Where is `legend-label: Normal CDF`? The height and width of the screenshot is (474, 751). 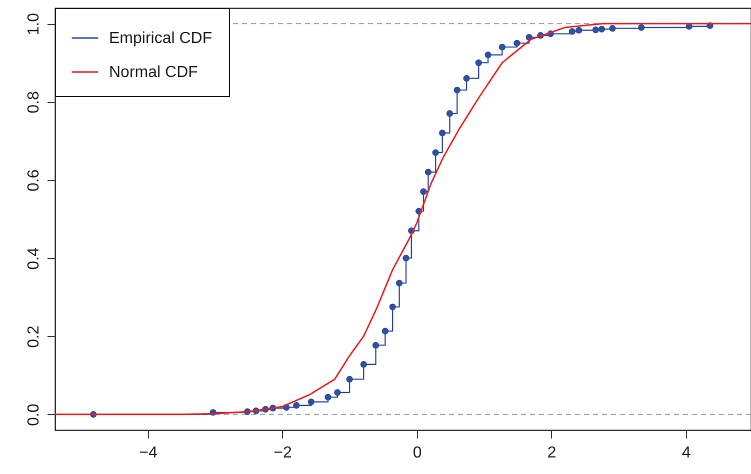
legend-label: Normal CDF is located at coordinates (153, 72).